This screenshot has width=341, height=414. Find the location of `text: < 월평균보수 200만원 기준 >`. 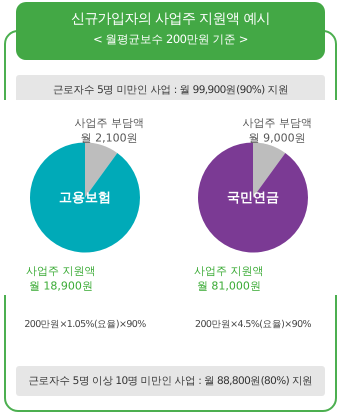

text: < 월평균보수 200만원 기준 > is located at coordinates (170, 39).